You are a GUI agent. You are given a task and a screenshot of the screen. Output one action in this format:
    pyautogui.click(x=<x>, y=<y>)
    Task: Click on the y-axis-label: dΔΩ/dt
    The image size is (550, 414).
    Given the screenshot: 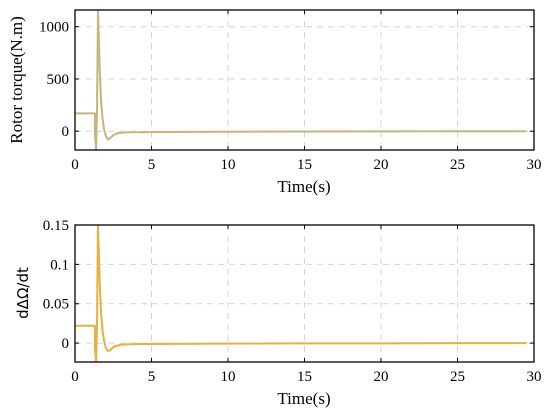 What is the action you would take?
    pyautogui.click(x=23, y=293)
    